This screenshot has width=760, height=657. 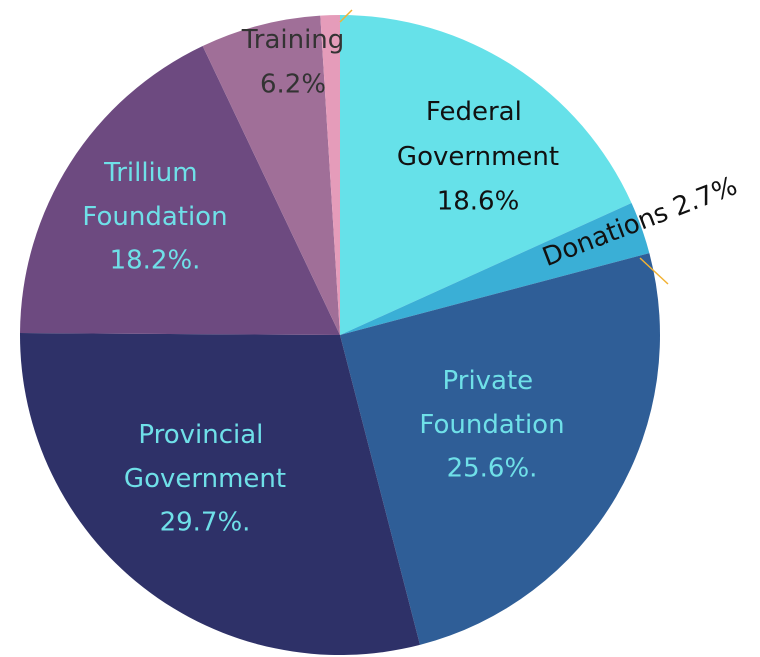 I want to click on value-label: 18.2%., so click(x=155, y=261).